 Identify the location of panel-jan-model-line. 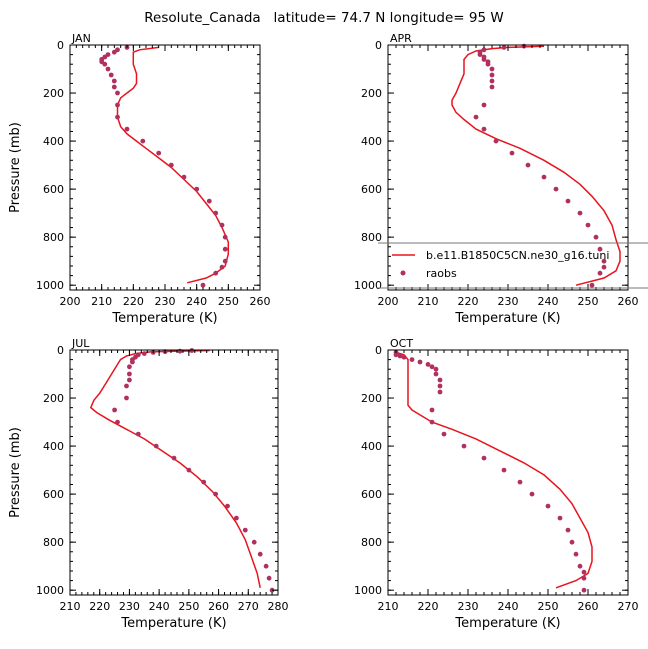
(173, 165).